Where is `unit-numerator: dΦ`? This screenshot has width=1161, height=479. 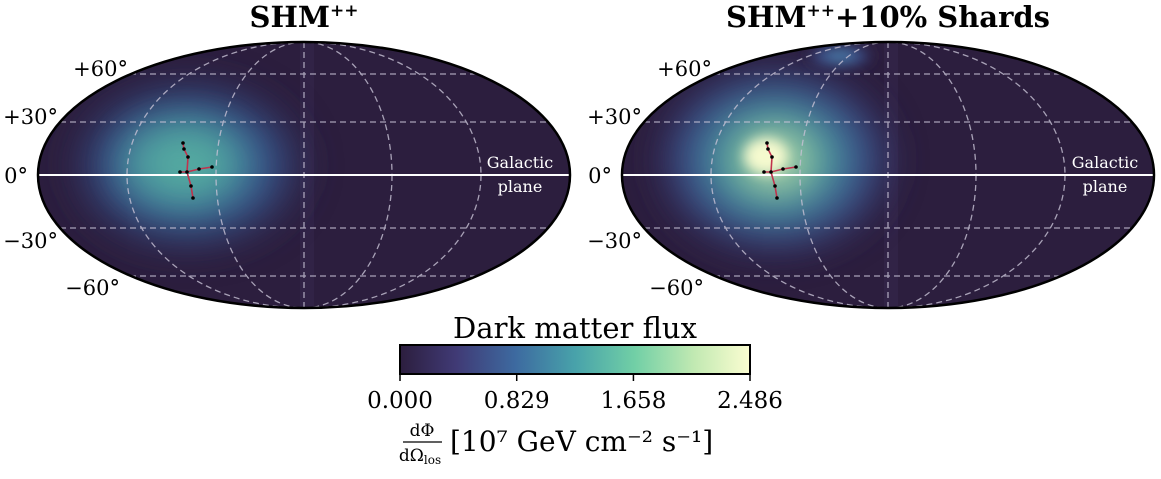 unit-numerator: dΦ is located at coordinates (422, 431).